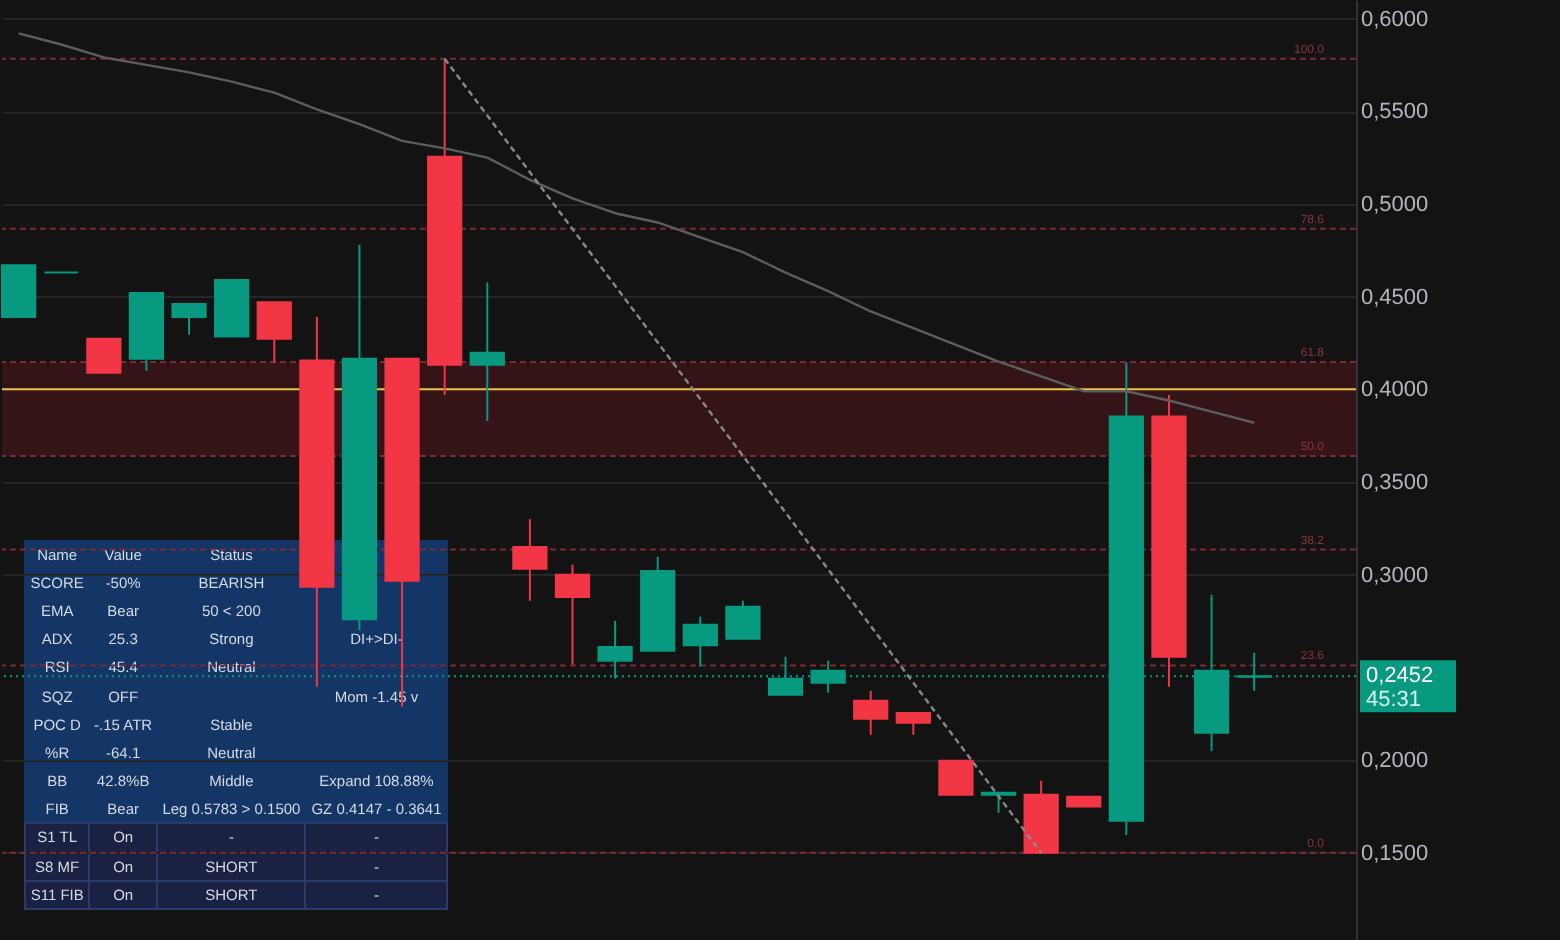 The image size is (1560, 940). I want to click on text: 45:31, so click(1394, 700).